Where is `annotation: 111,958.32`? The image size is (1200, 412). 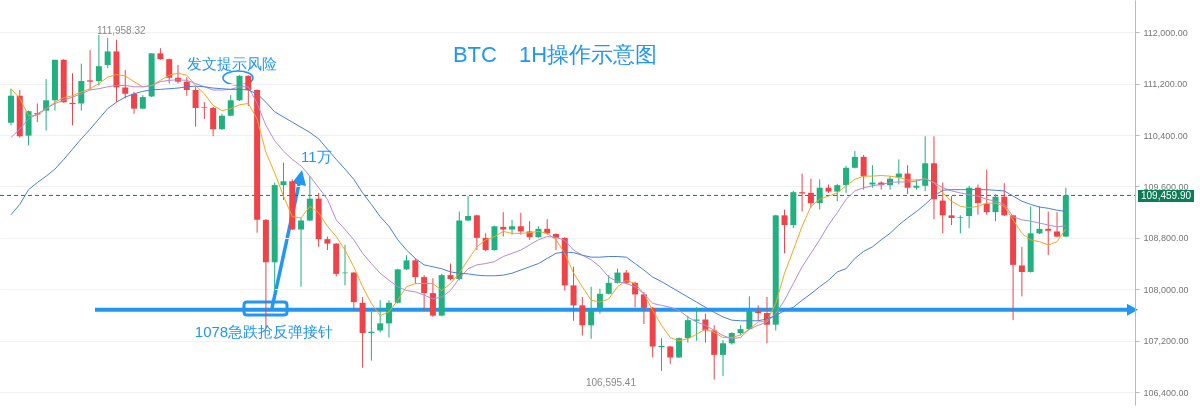
annotation: 111,958.32 is located at coordinates (121, 30).